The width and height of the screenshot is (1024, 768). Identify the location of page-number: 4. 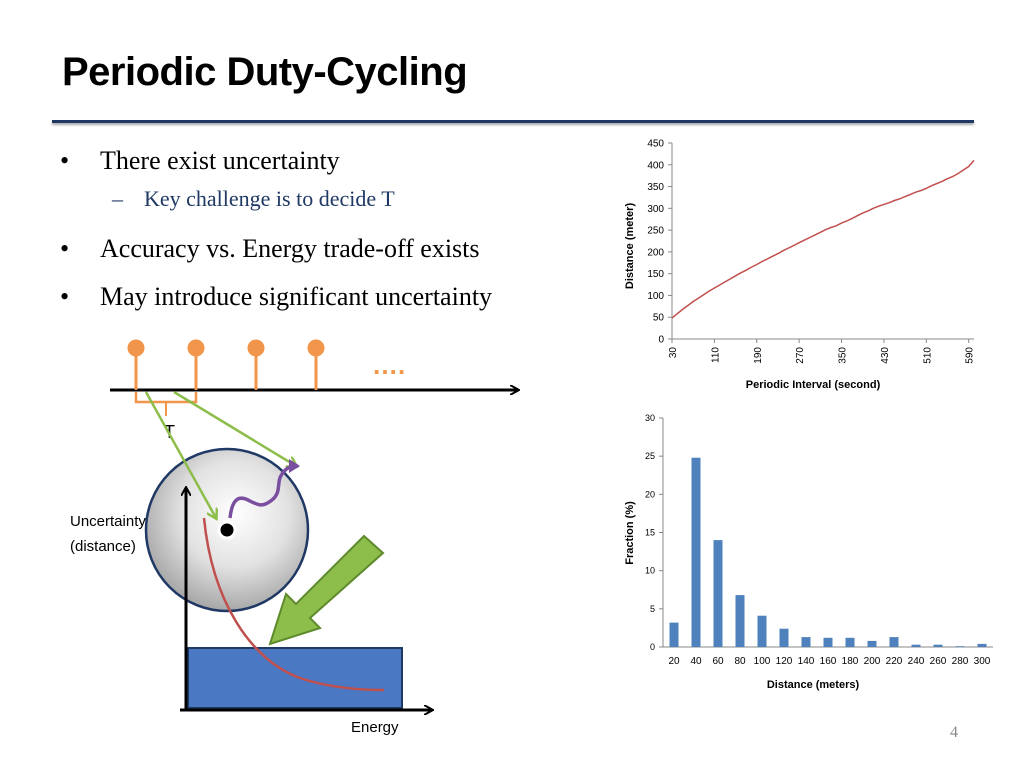
(954, 732).